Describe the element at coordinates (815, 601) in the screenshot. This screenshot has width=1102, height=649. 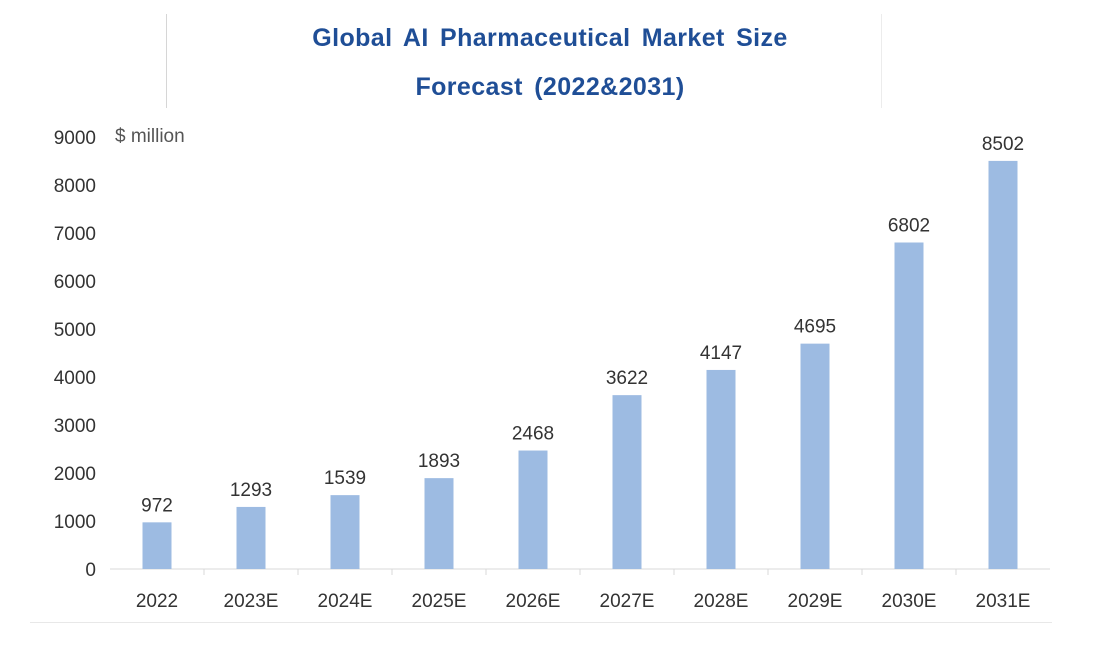
I see `x-tick-label: 2029E` at that location.